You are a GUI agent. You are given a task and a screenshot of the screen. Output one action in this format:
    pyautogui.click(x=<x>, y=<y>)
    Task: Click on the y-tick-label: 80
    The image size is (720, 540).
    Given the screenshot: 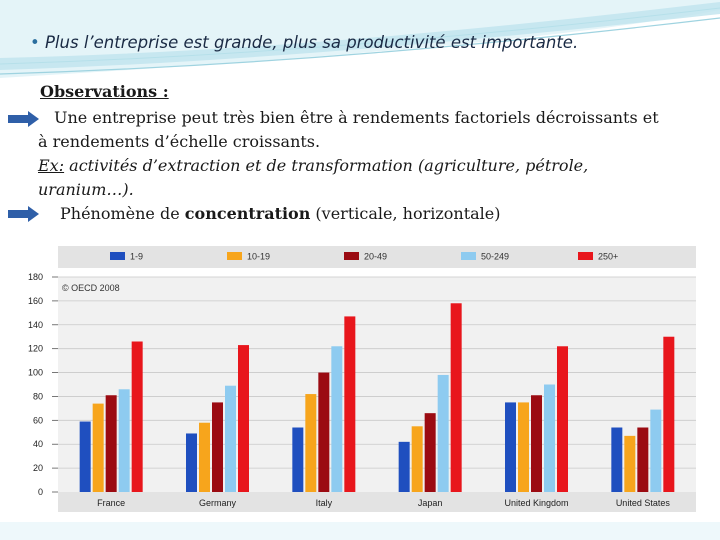 What is the action you would take?
    pyautogui.click(x=38, y=396)
    